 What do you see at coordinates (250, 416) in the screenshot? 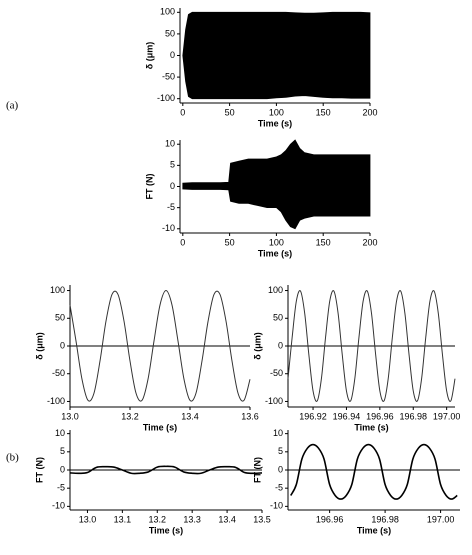
I see `x-tick-label: 13.6` at bounding box center [250, 416].